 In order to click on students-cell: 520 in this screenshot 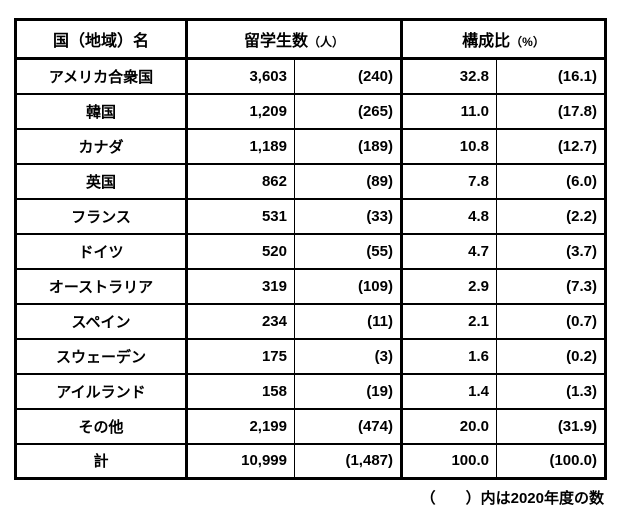, I will do `click(240, 251)`.